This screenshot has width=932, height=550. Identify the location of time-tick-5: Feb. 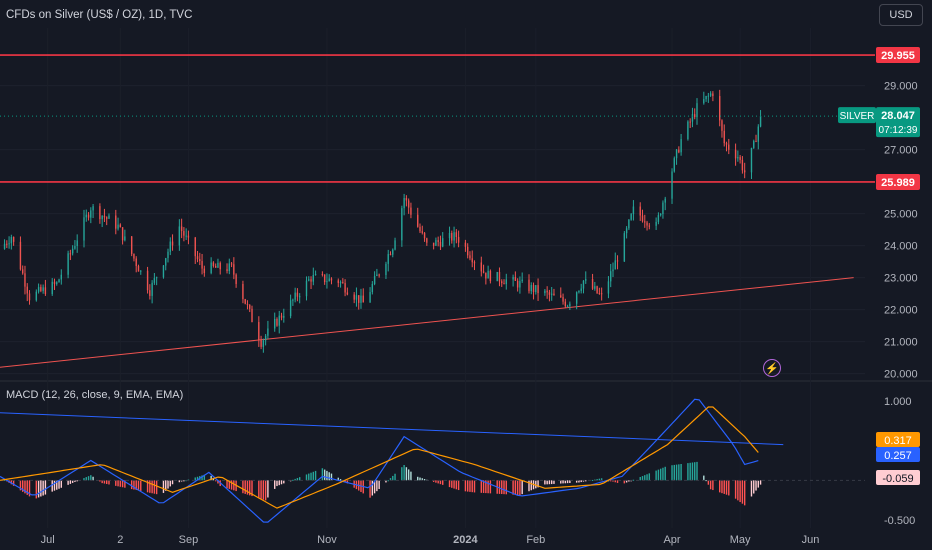
(535, 540).